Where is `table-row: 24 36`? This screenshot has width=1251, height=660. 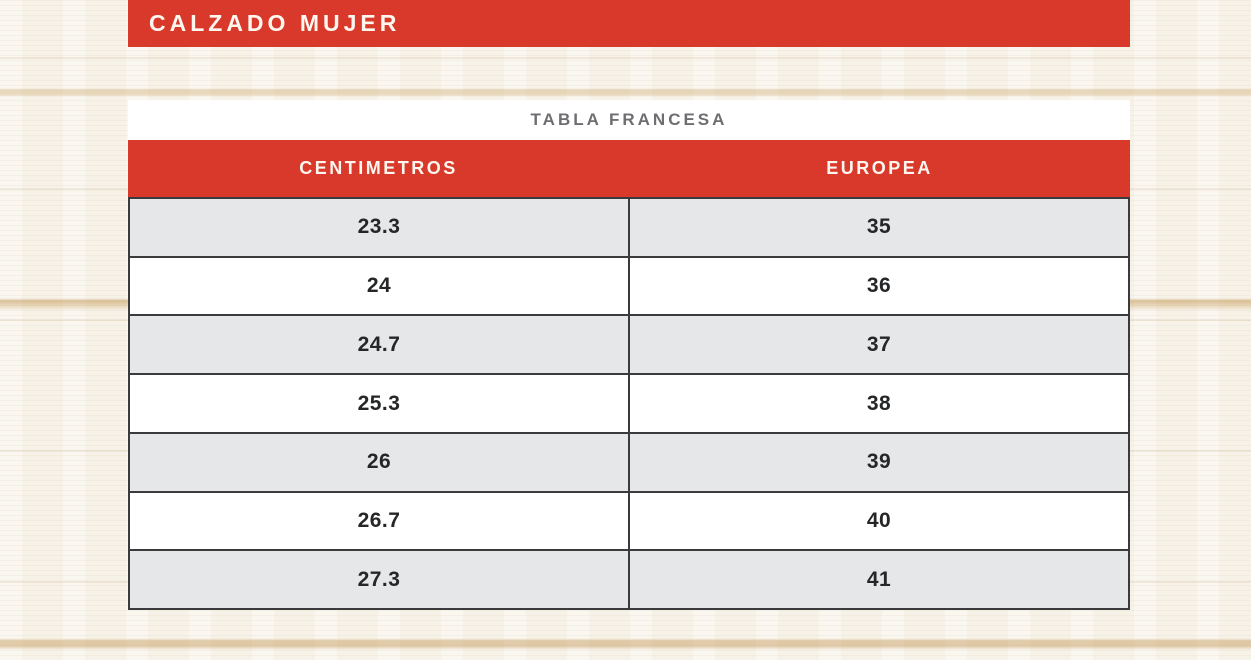
table-row: 24 36 is located at coordinates (629, 285).